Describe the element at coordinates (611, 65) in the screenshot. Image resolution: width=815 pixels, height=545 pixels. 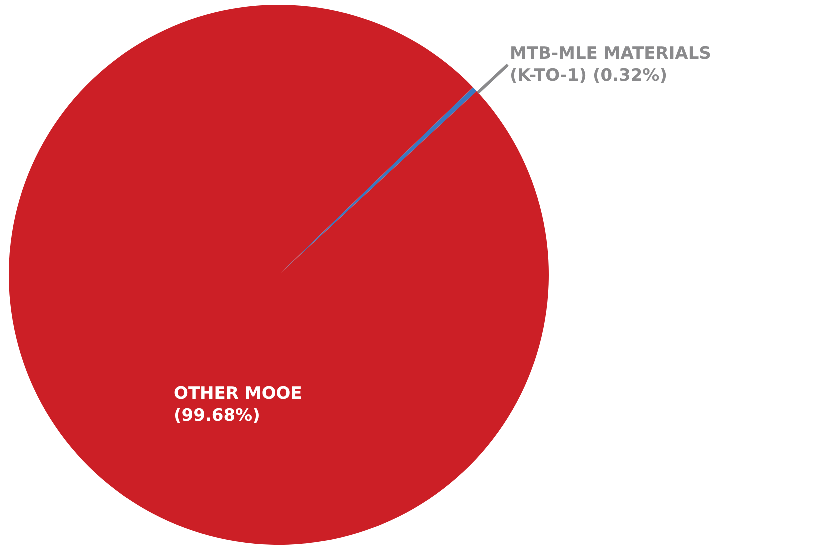
I see `slice-label: MTB-MLE MATERIALS (K-TO-1) (0.32%)` at that location.